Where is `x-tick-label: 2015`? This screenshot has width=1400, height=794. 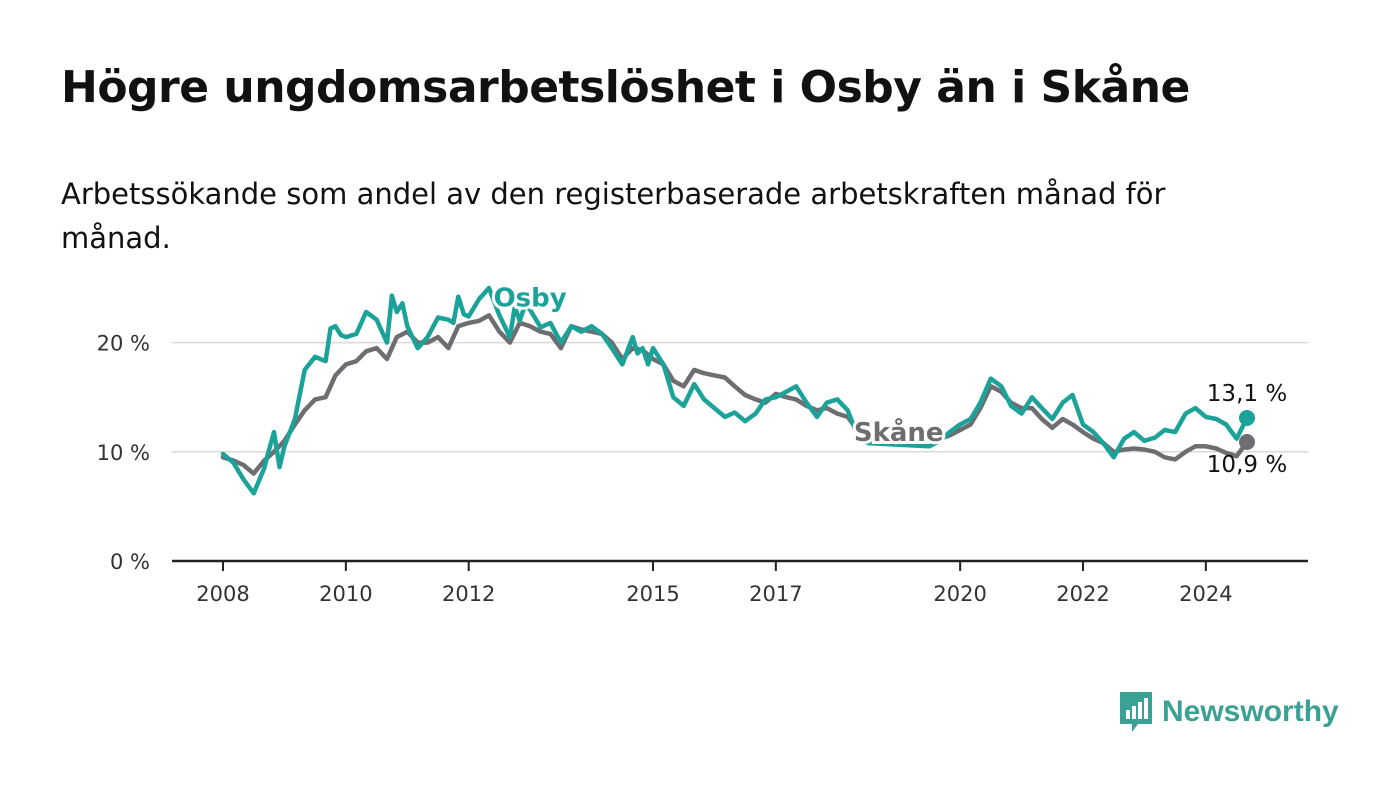
x-tick-label: 2015 is located at coordinates (652, 594).